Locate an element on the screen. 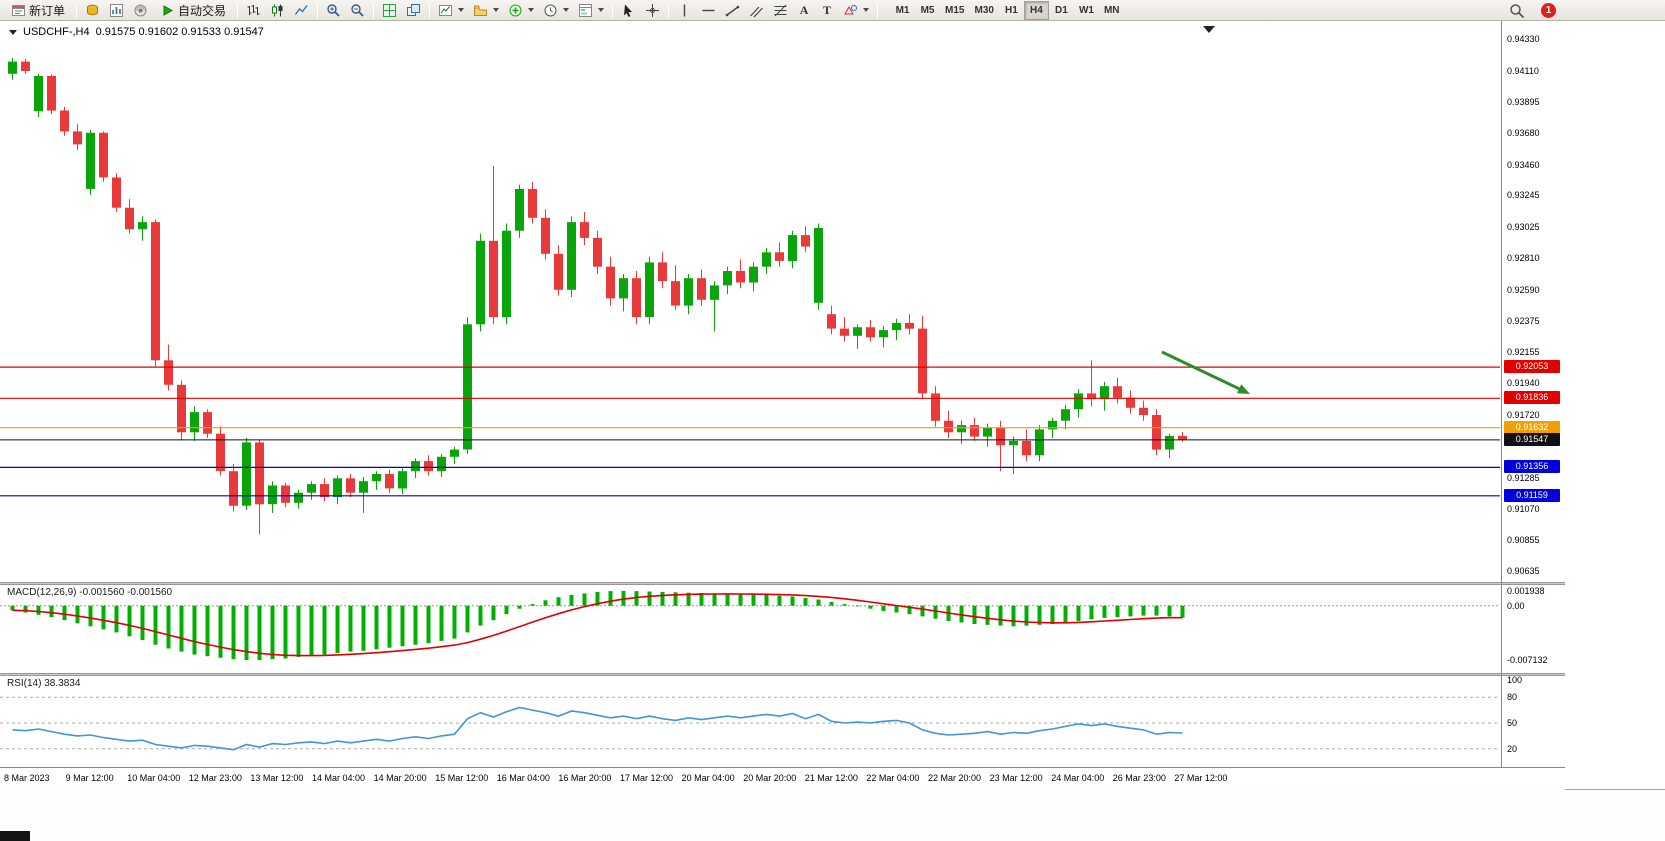 This screenshot has height=841, width=1665. profiles-button is located at coordinates (486, 10).